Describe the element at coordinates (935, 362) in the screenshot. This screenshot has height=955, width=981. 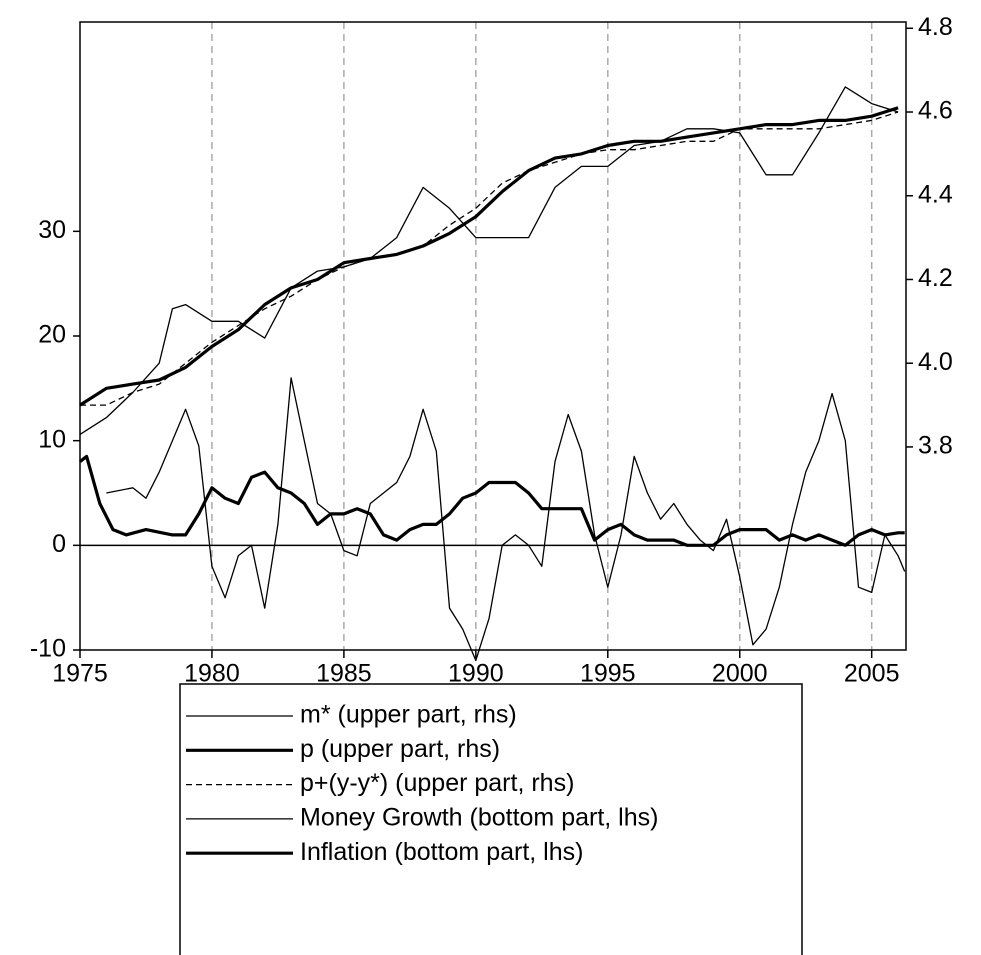
I see `y2-tick-label: 4.0` at that location.